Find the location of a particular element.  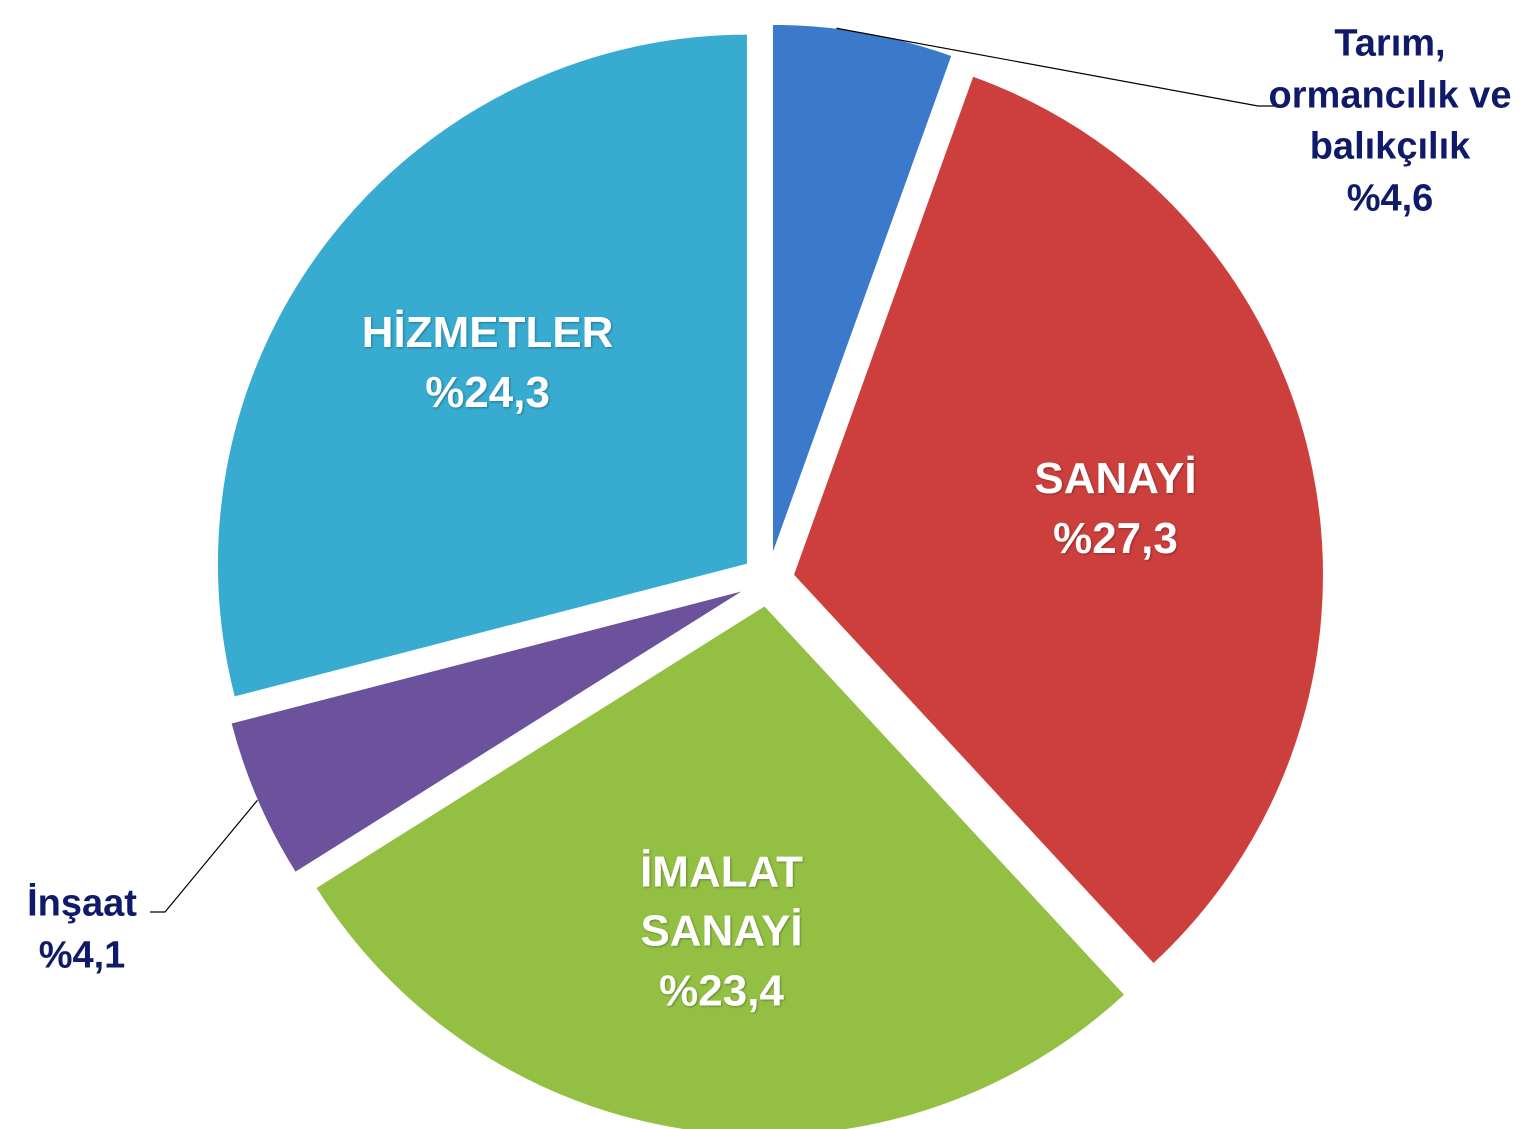

slice-label: Tarım, ormancılık ve balıkçılık %4,6 is located at coordinates (1390, 122).